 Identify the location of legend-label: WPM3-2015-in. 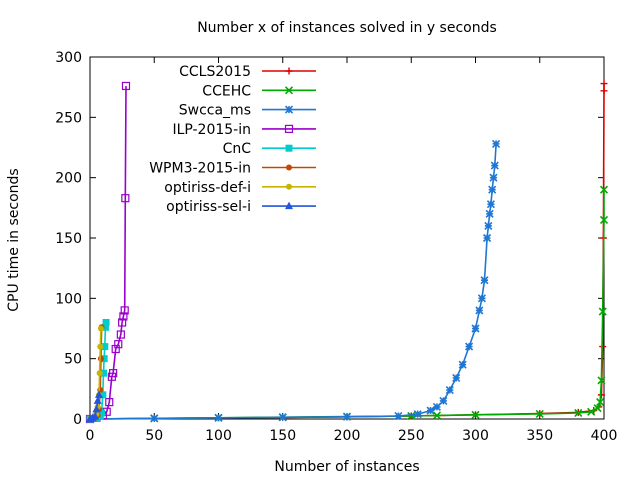
(200, 169).